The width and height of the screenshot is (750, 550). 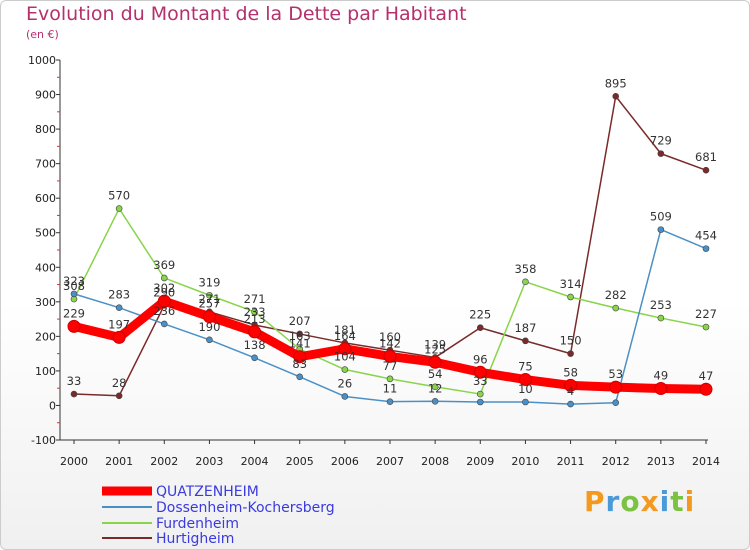 I want to click on data-label: 26, so click(x=345, y=383).